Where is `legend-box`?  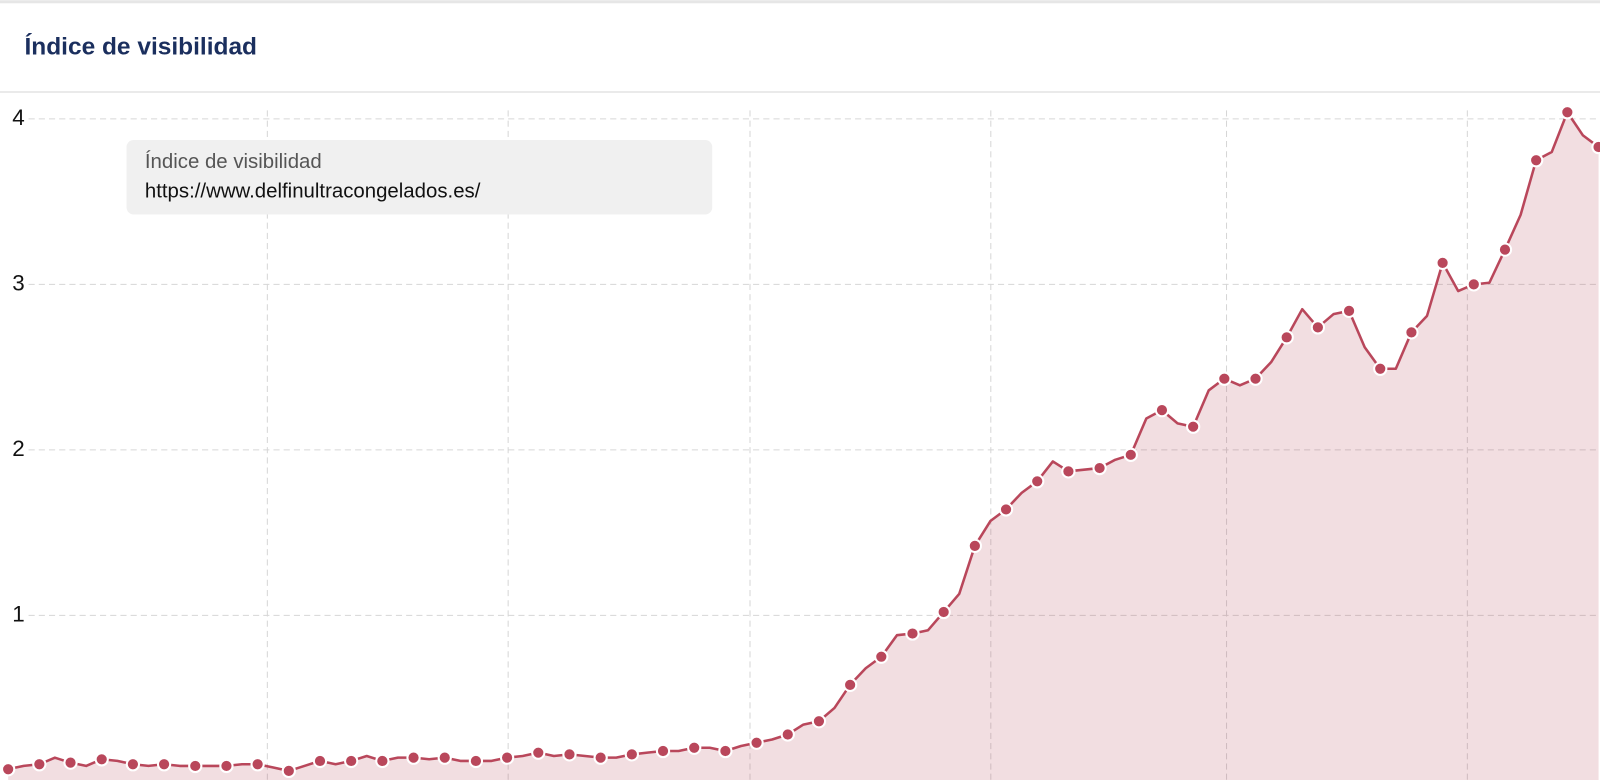 legend-box is located at coordinates (419, 177).